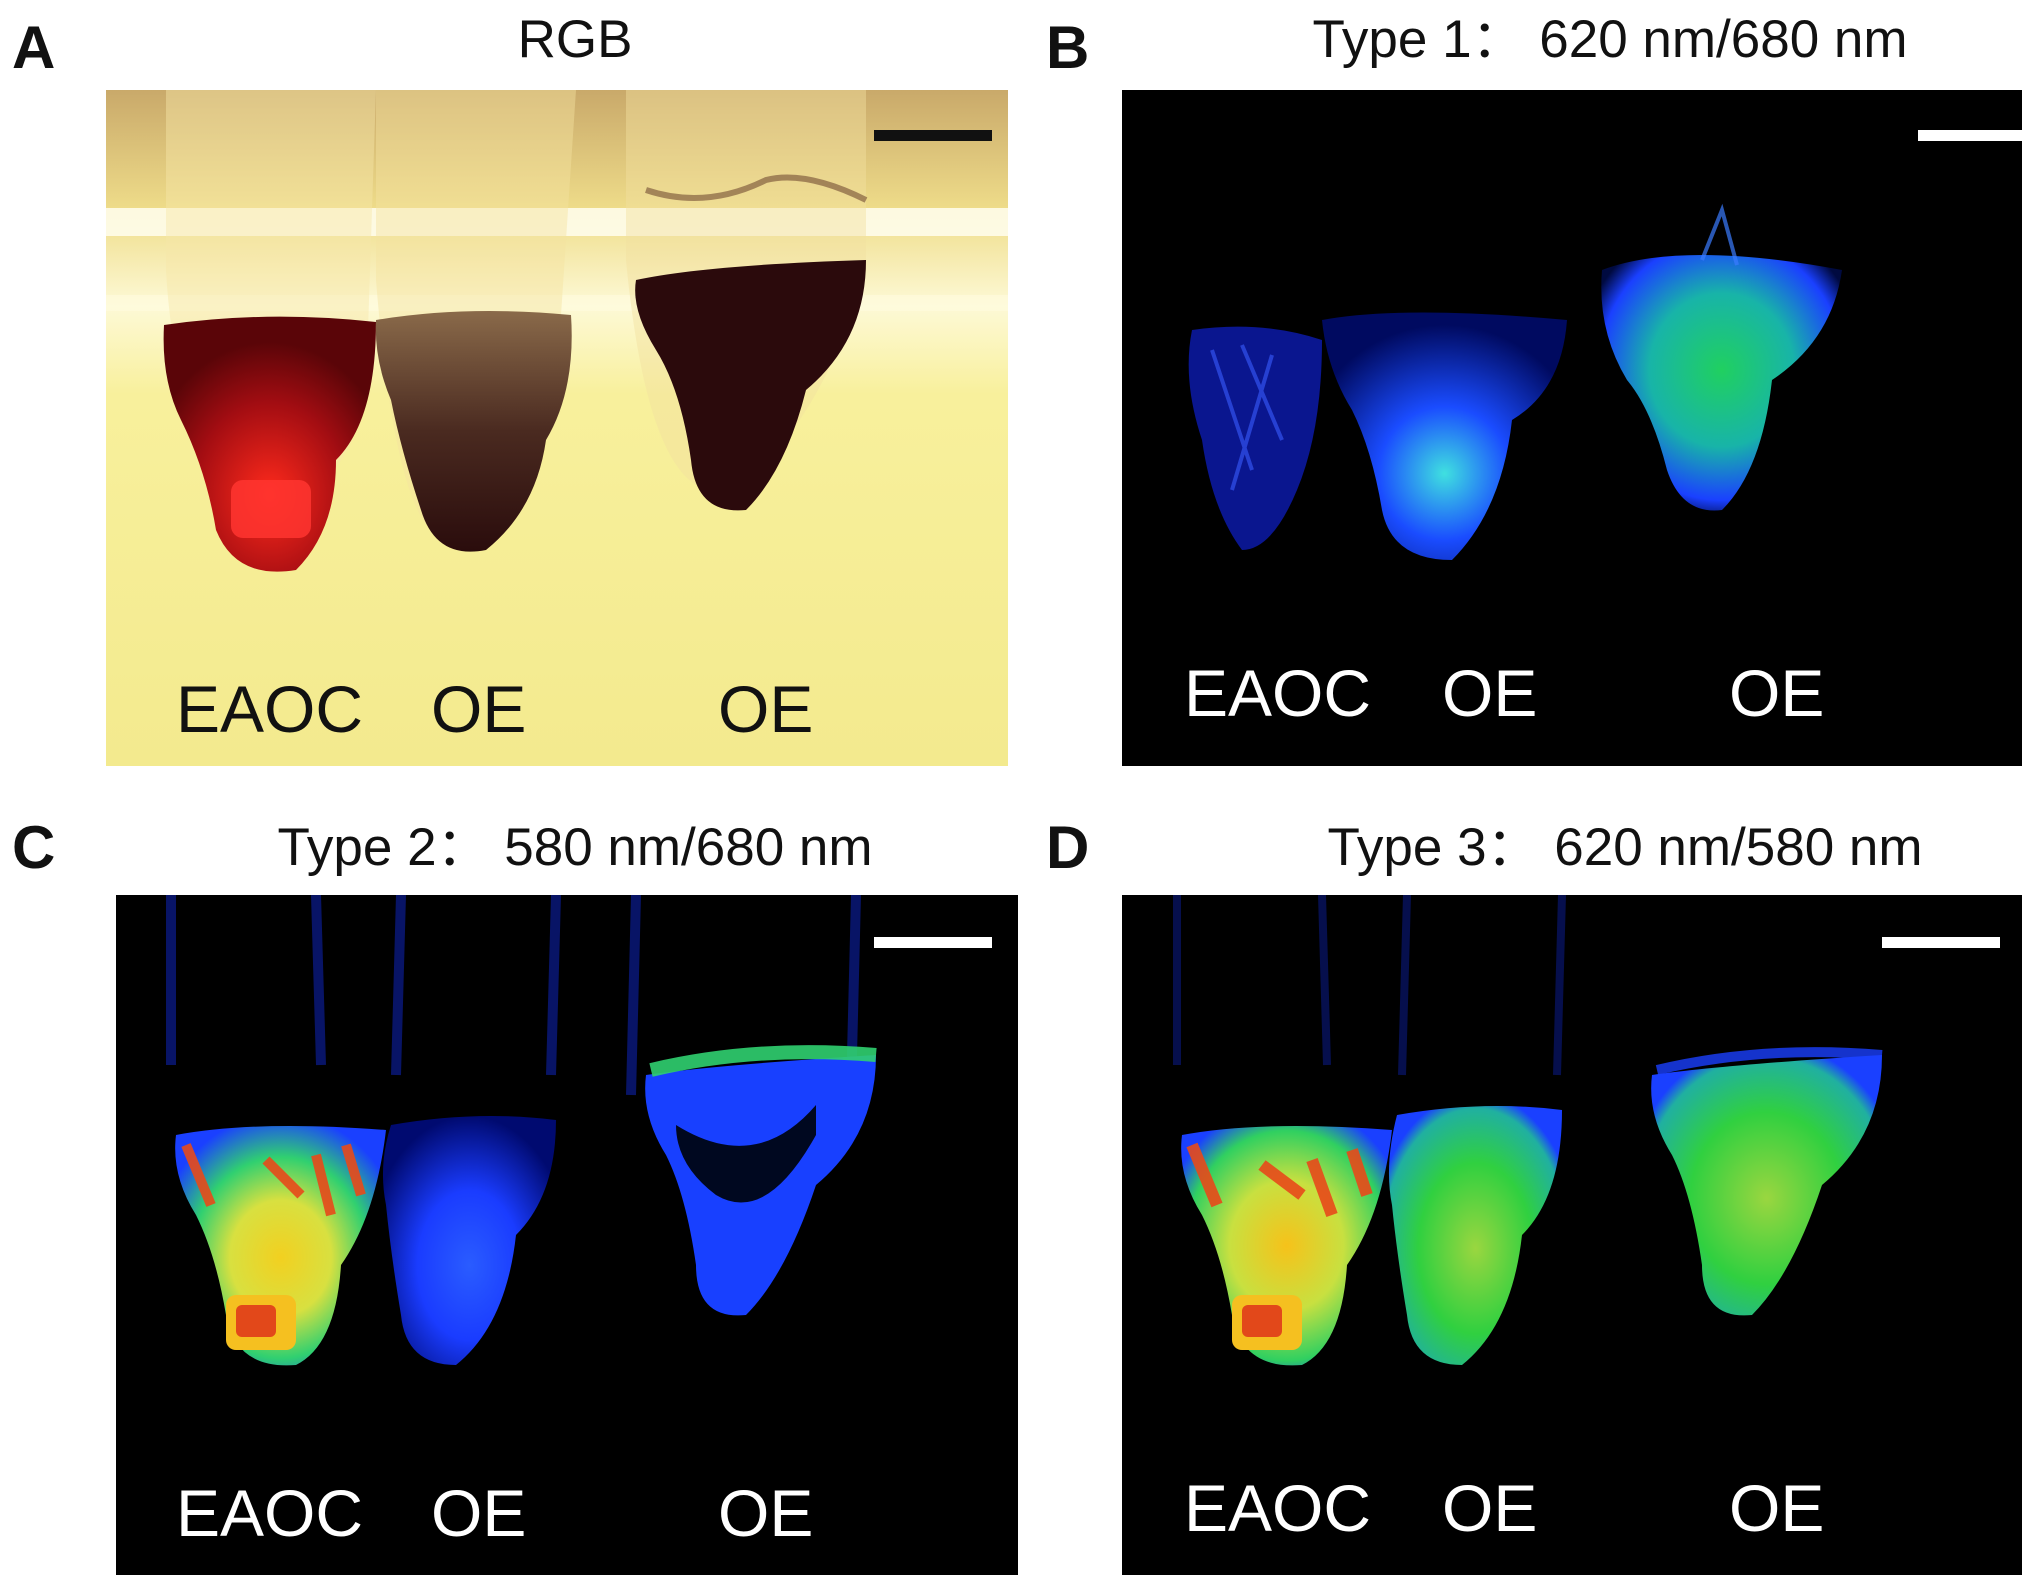  I want to click on type1-fluorescence-image, so click(1515, 381).